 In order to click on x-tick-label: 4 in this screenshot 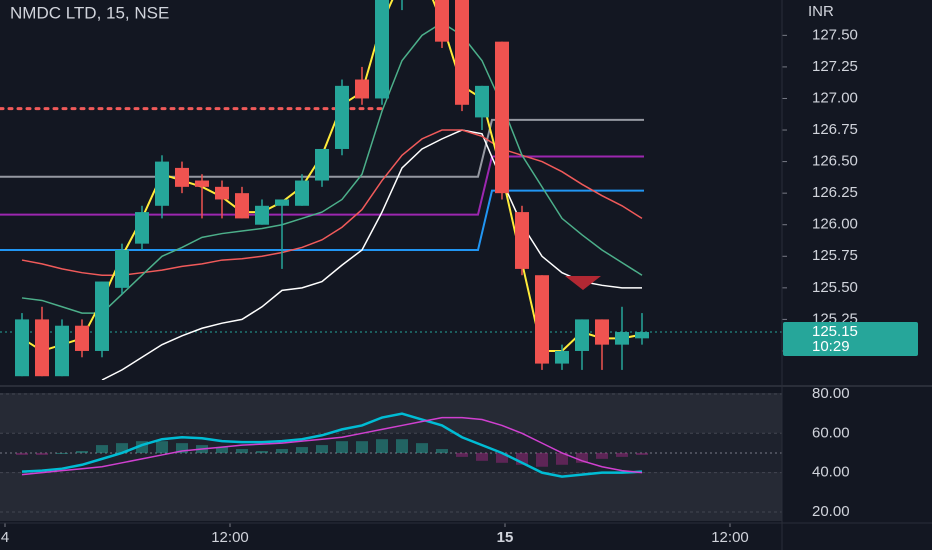, I will do `click(5, 537)`.